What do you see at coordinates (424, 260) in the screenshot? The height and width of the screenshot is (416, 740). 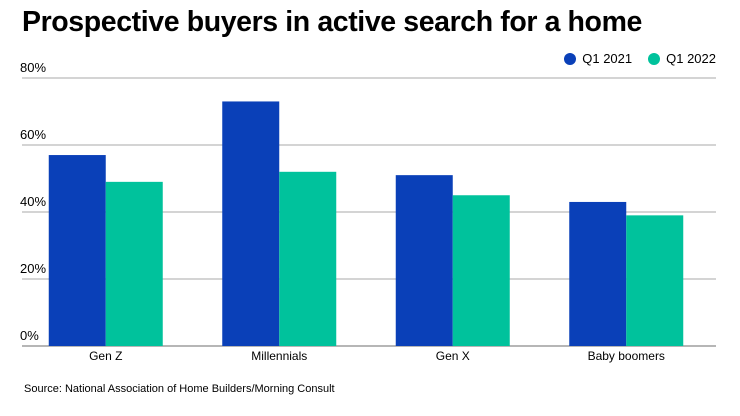 I see `bar-gen-x-q1-2021` at bounding box center [424, 260].